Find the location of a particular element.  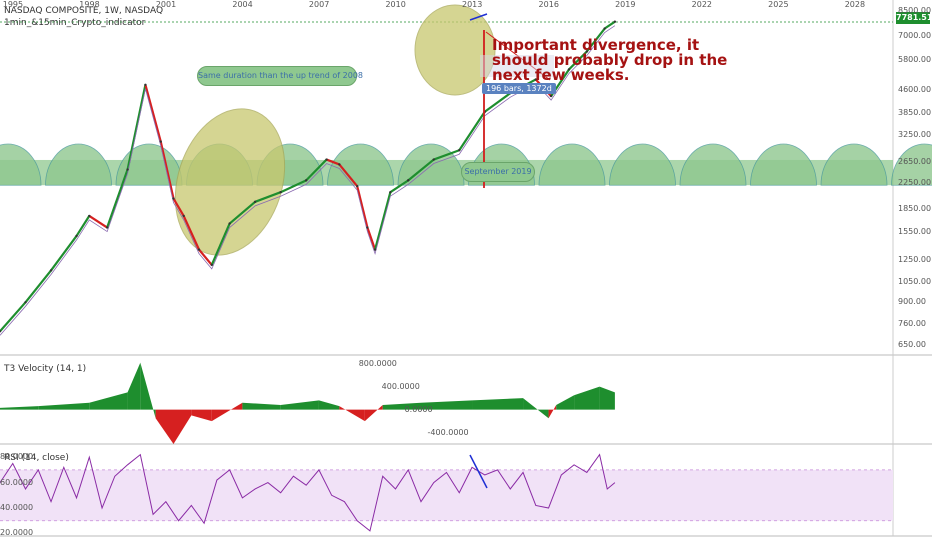

price-tick-label: 7000.00 is located at coordinates (915, 35).